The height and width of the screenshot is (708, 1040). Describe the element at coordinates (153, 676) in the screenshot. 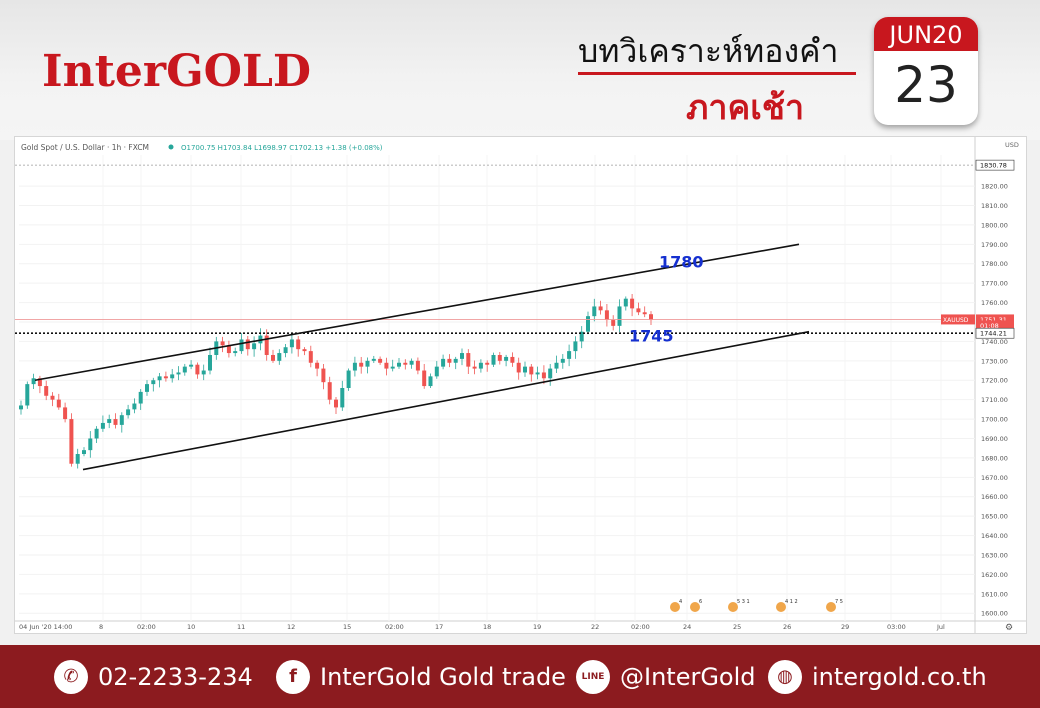

I see `phone-contact: ✆ 02-2233-234` at that location.